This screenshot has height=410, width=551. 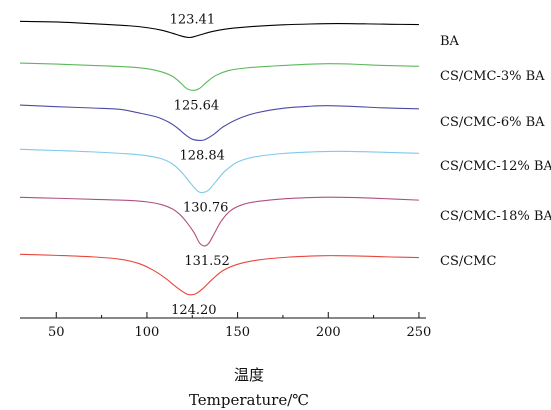 What do you see at coordinates (219, 76) in the screenshot?
I see `curve-cs-cmc-3-ba` at bounding box center [219, 76].